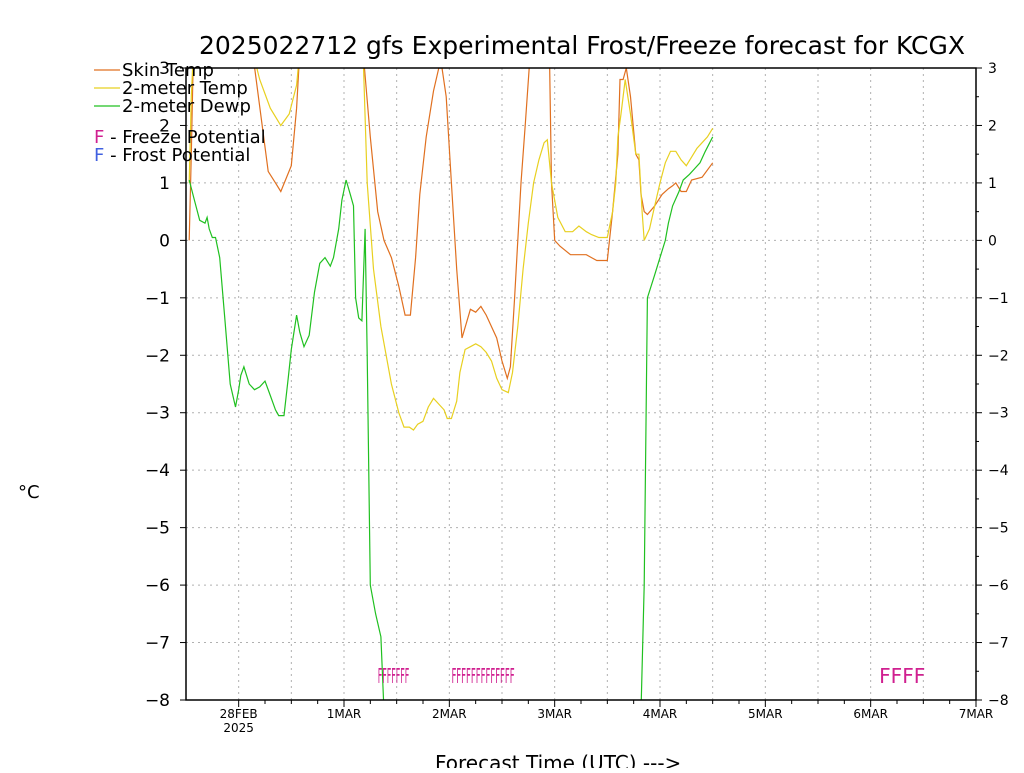 Image resolution: width=1024 pixels, height=773 pixels. What do you see at coordinates (157, 414) in the screenshot?
I see `y-tick-label-left: −3` at bounding box center [157, 414].